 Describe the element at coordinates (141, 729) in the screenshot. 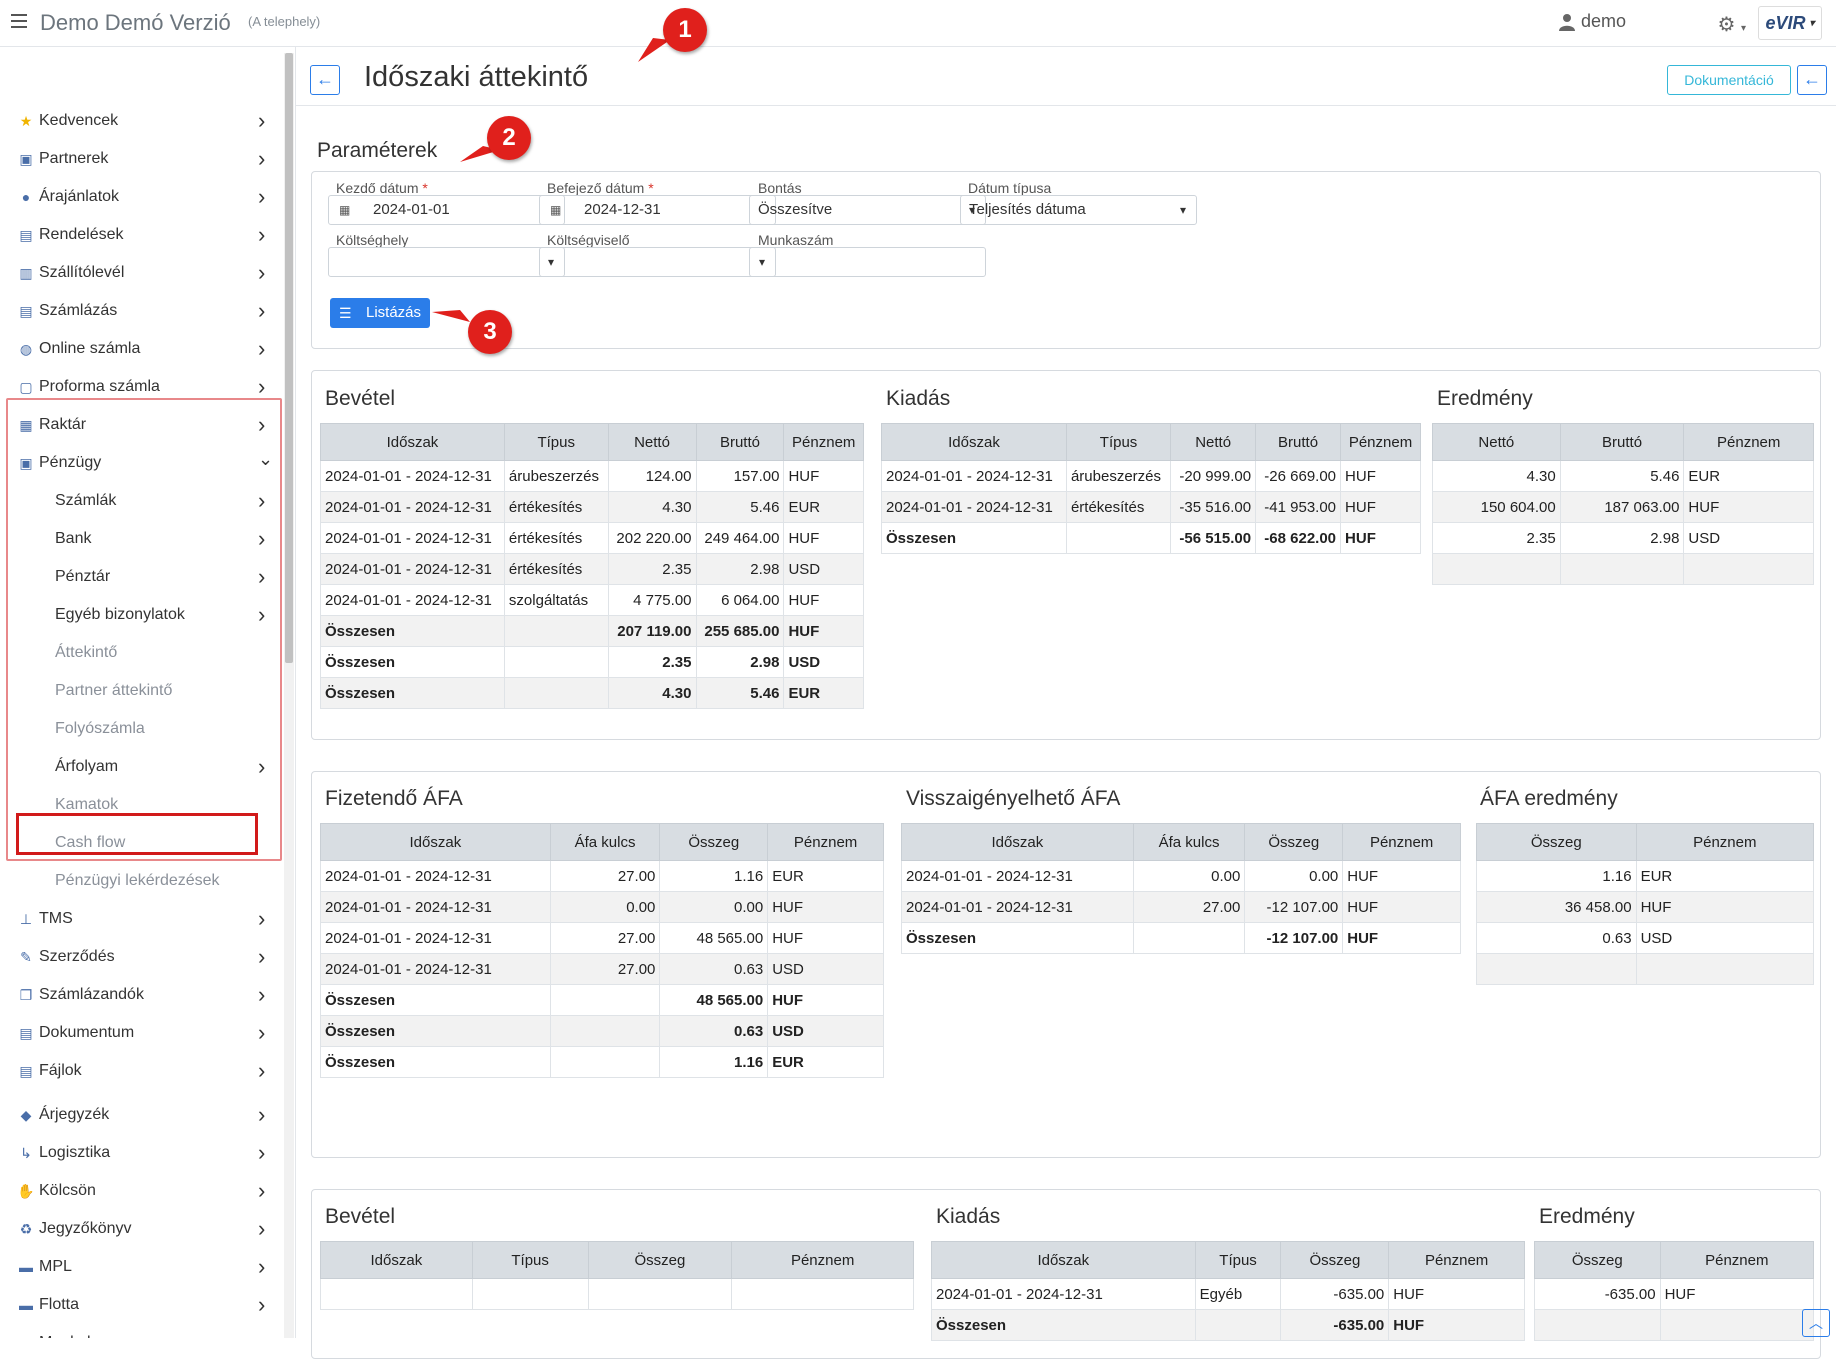

I see `sidebar-item-17: Folyószámla` at that location.